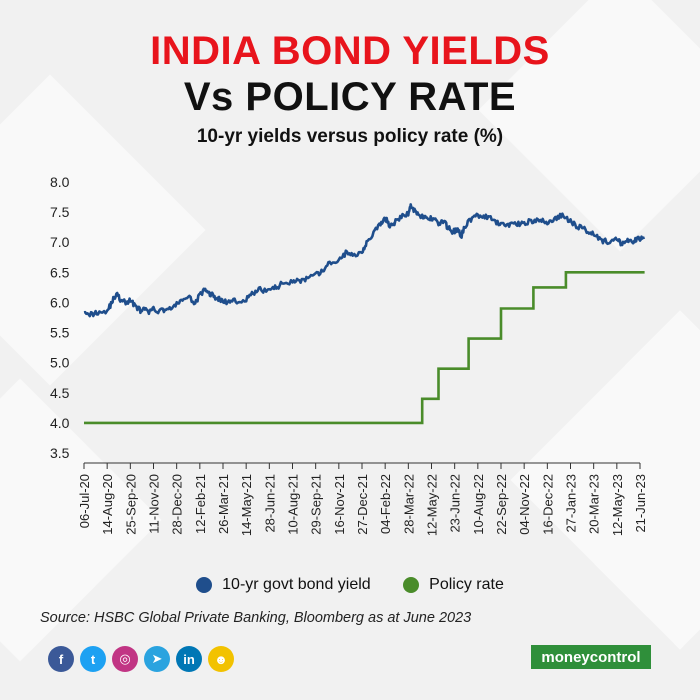  What do you see at coordinates (141, 659) in the screenshot?
I see `social-icons: f t ◎ ➤ in ☻` at bounding box center [141, 659].